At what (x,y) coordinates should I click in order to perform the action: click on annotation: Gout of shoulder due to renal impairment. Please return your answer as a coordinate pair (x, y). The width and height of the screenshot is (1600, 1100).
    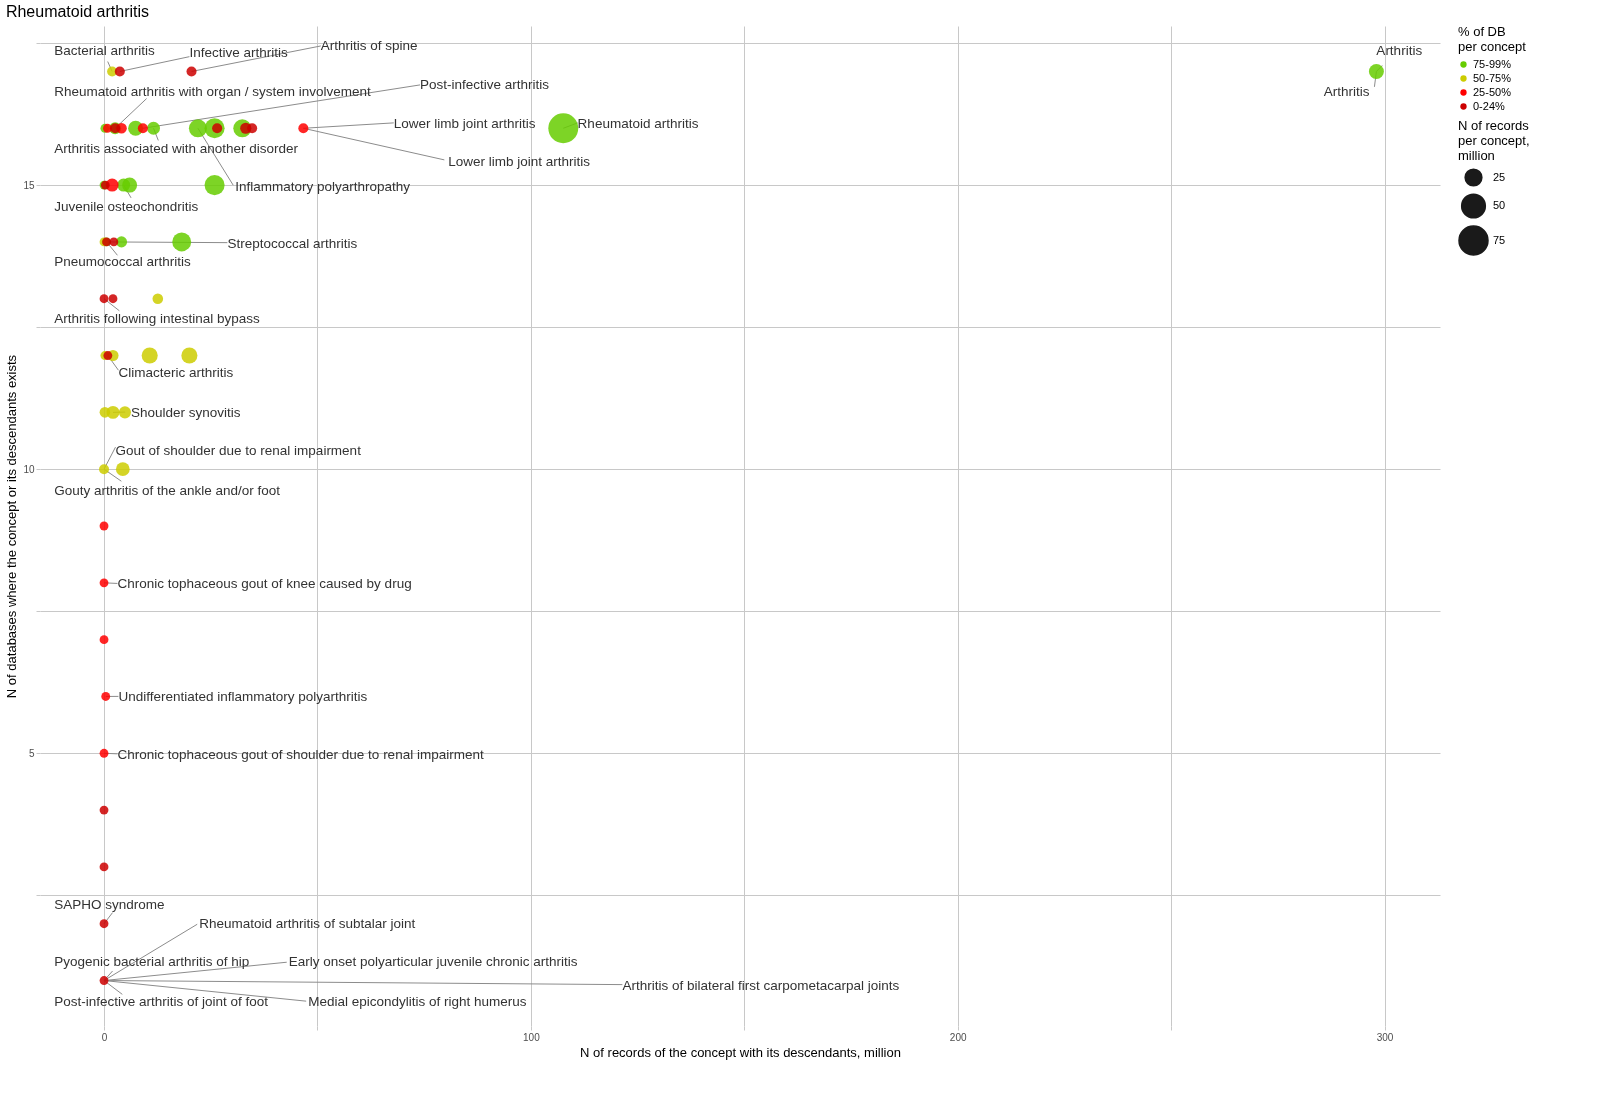
    Looking at the image, I should click on (238, 451).